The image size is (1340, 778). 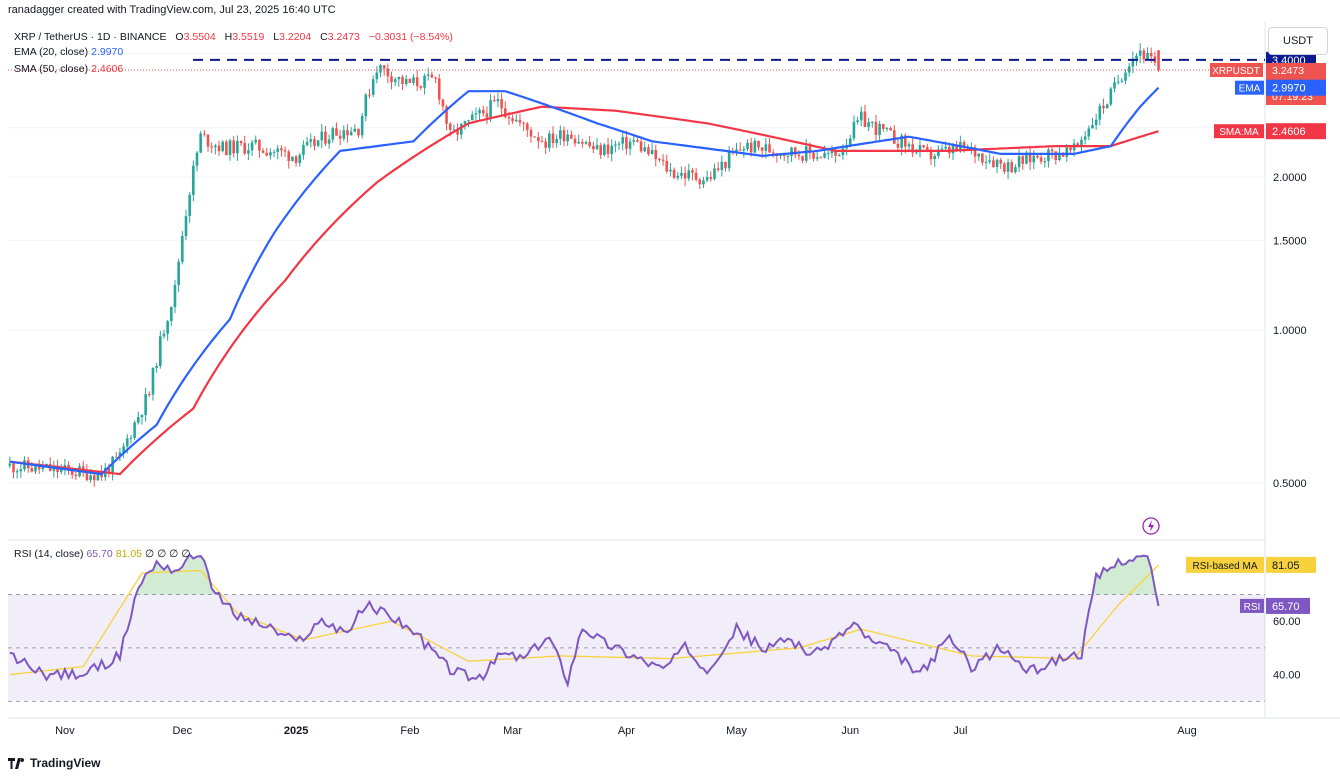 What do you see at coordinates (1239, 131) in the screenshot?
I see `indicator-tag-bg` at bounding box center [1239, 131].